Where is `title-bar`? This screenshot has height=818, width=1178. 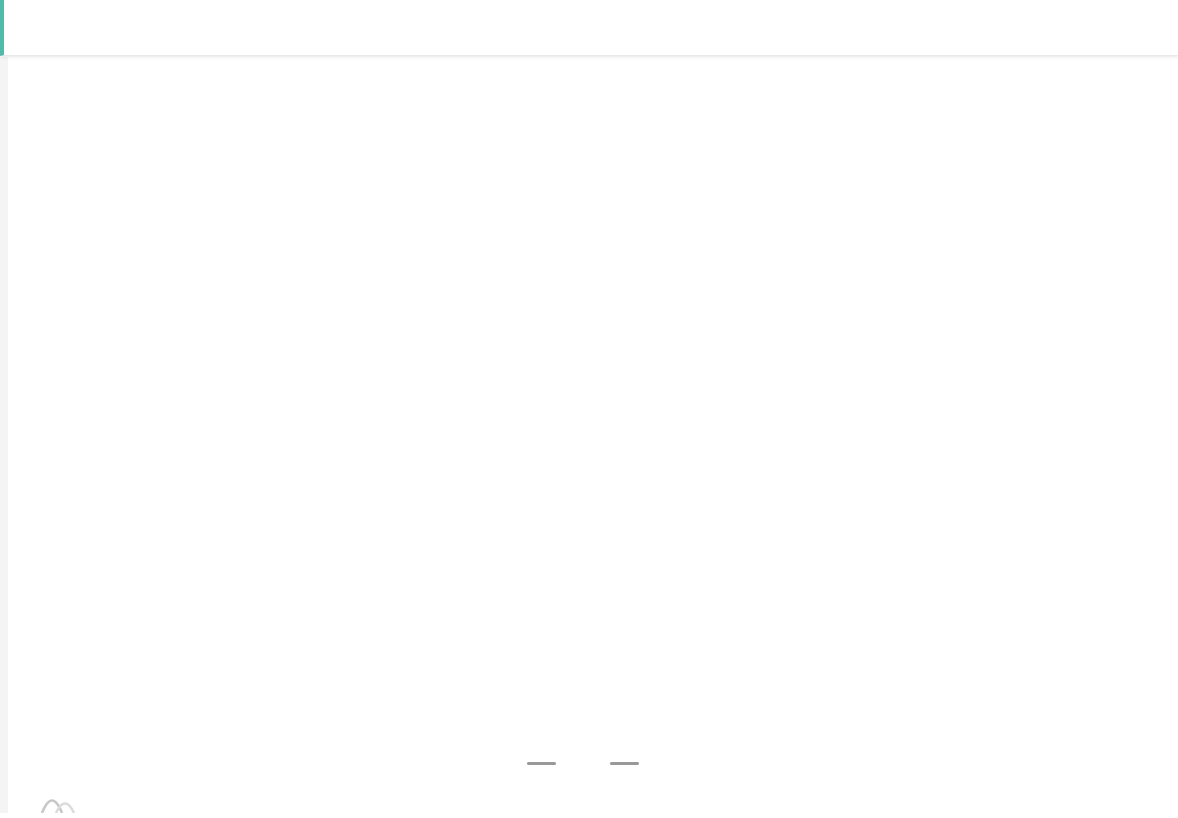 title-bar is located at coordinates (589, 28).